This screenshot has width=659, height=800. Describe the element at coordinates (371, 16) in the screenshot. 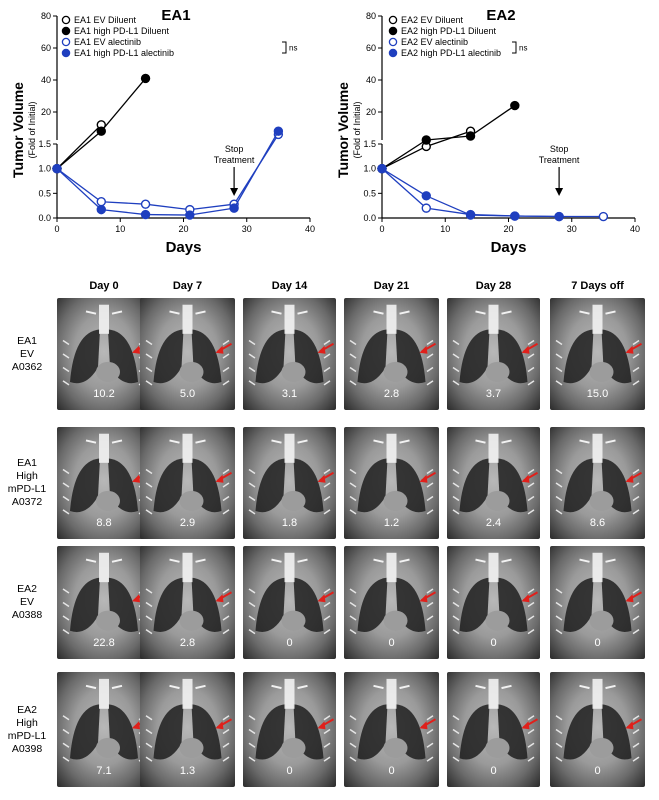

I see `y-tick-label: 80` at that location.